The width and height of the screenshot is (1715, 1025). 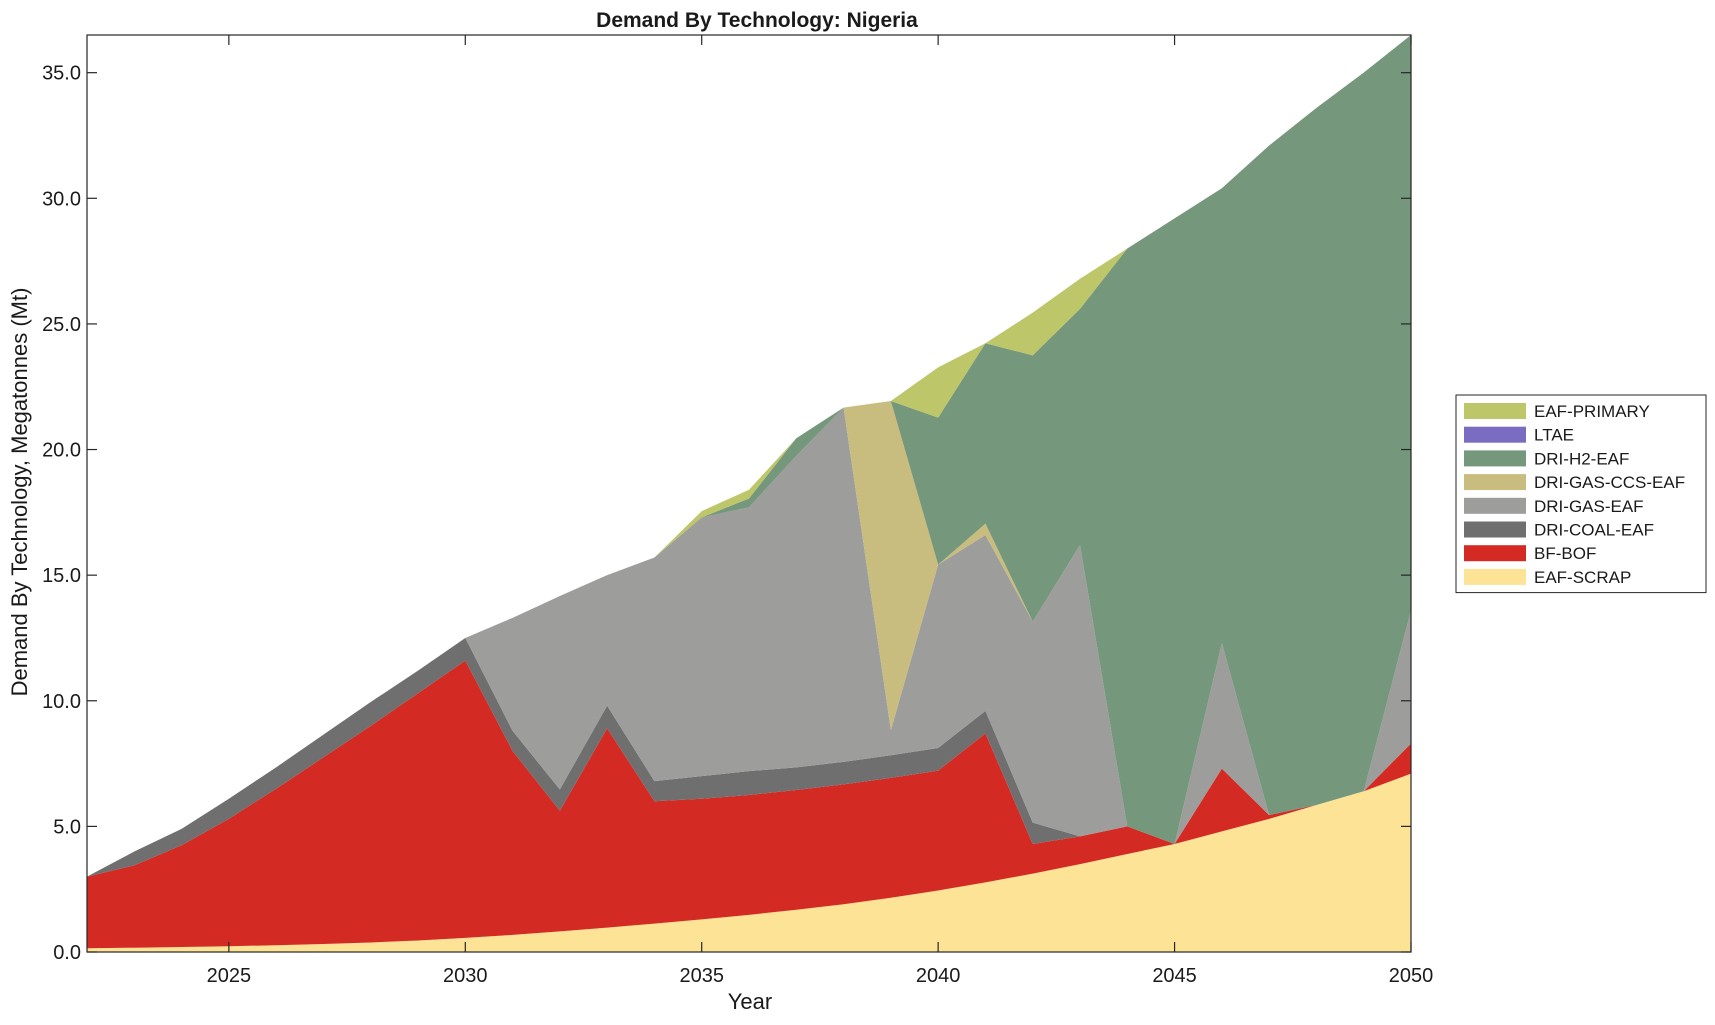 What do you see at coordinates (1589, 506) in the screenshot?
I see `legend-label-dri-gas-eaf: DRI-GAS-EAF` at bounding box center [1589, 506].